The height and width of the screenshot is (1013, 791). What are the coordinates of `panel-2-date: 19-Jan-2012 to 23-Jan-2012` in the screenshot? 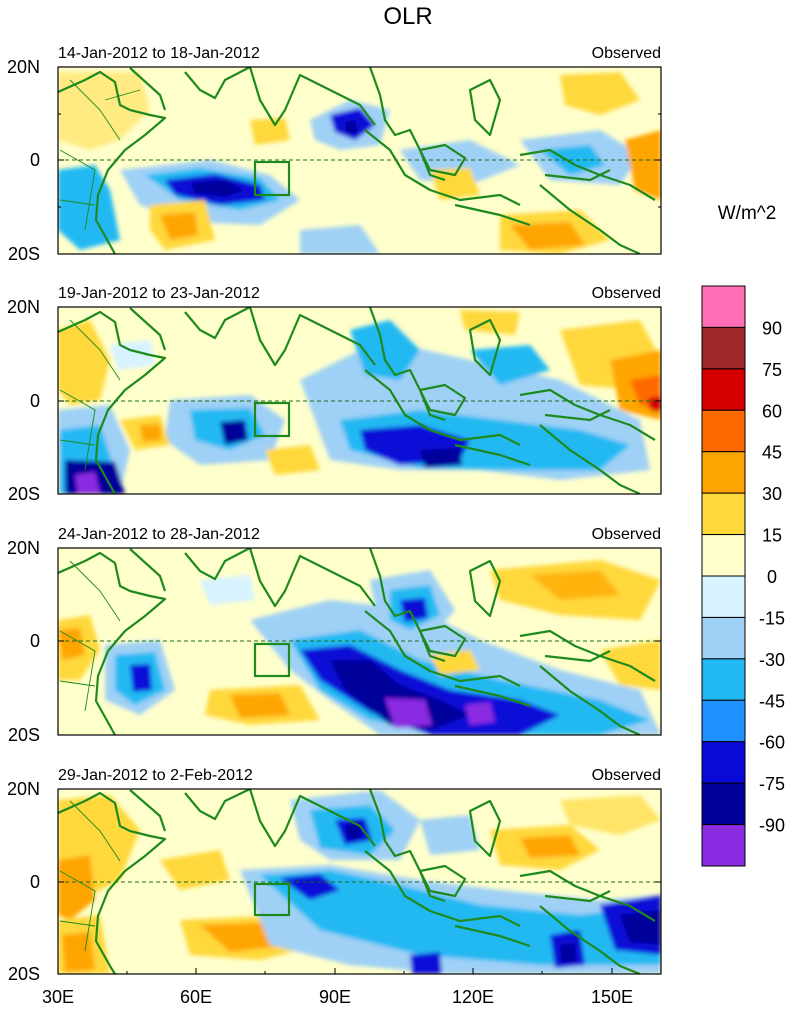 It's located at (159, 293).